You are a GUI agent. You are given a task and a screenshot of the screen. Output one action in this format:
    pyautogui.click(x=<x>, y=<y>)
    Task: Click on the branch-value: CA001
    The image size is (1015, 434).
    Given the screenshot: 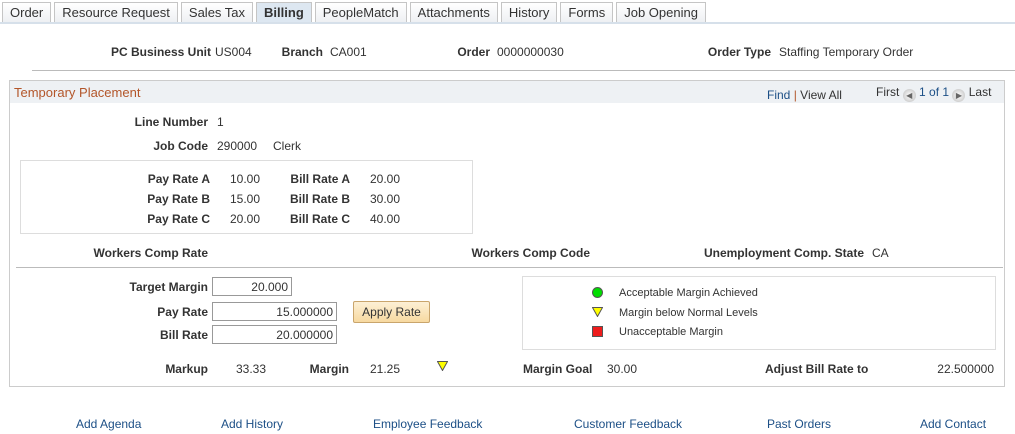 What is the action you would take?
    pyautogui.click(x=348, y=52)
    